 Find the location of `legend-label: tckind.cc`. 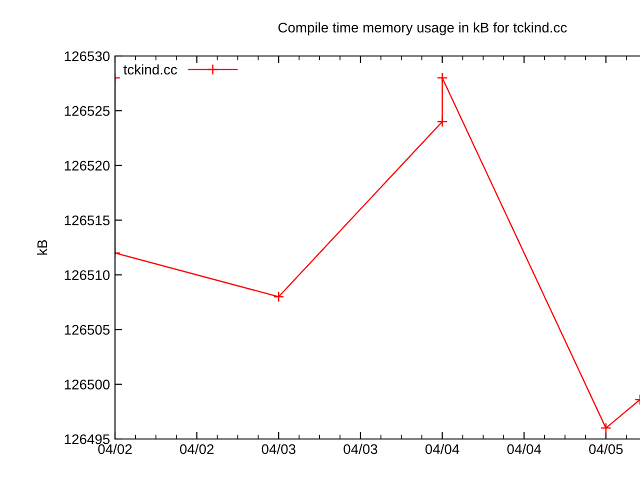

legend-label: tckind.cc is located at coordinates (150, 69).